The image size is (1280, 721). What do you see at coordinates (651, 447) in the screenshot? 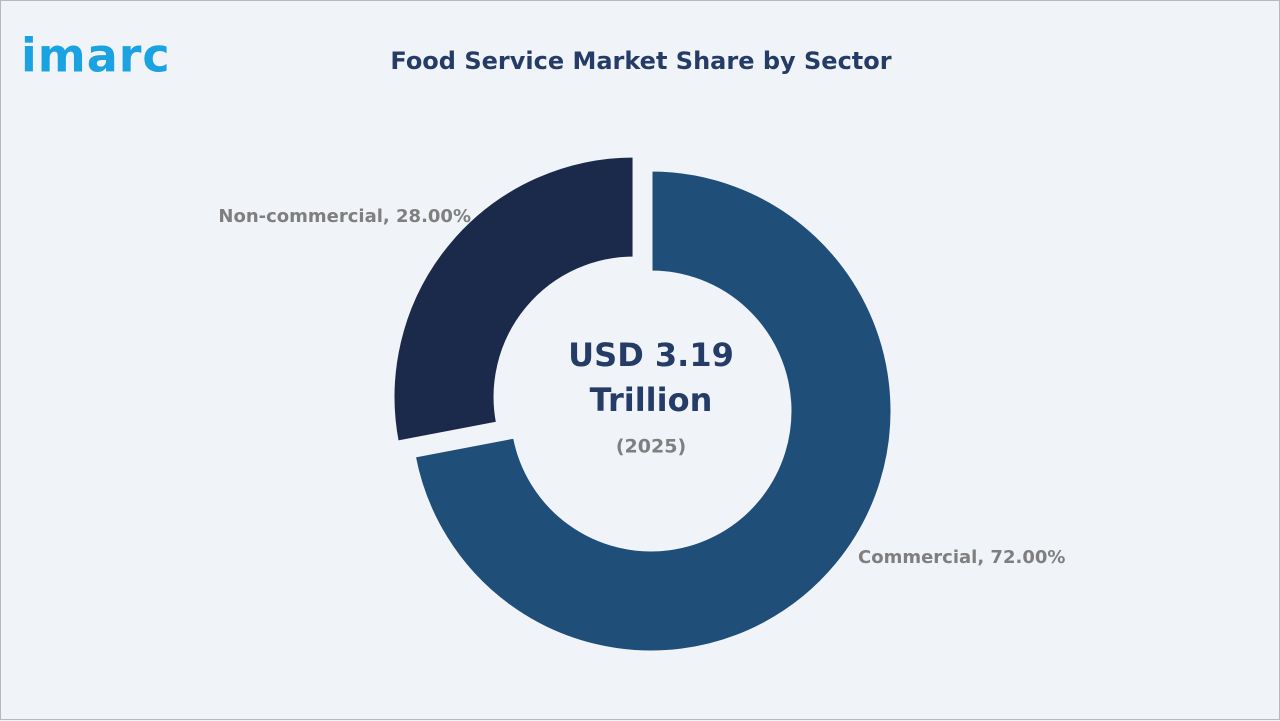
I see `center-sublabel: (2025)` at bounding box center [651, 447].